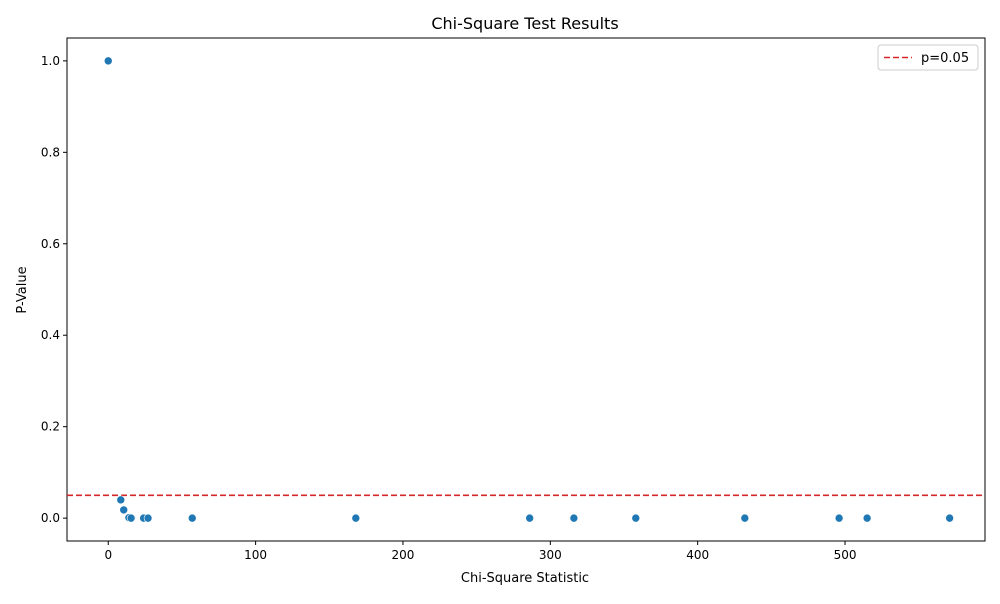 Image resolution: width=1000 pixels, height=604 pixels. Describe the element at coordinates (50, 518) in the screenshot. I see `y-tick-label: 0.0` at that location.